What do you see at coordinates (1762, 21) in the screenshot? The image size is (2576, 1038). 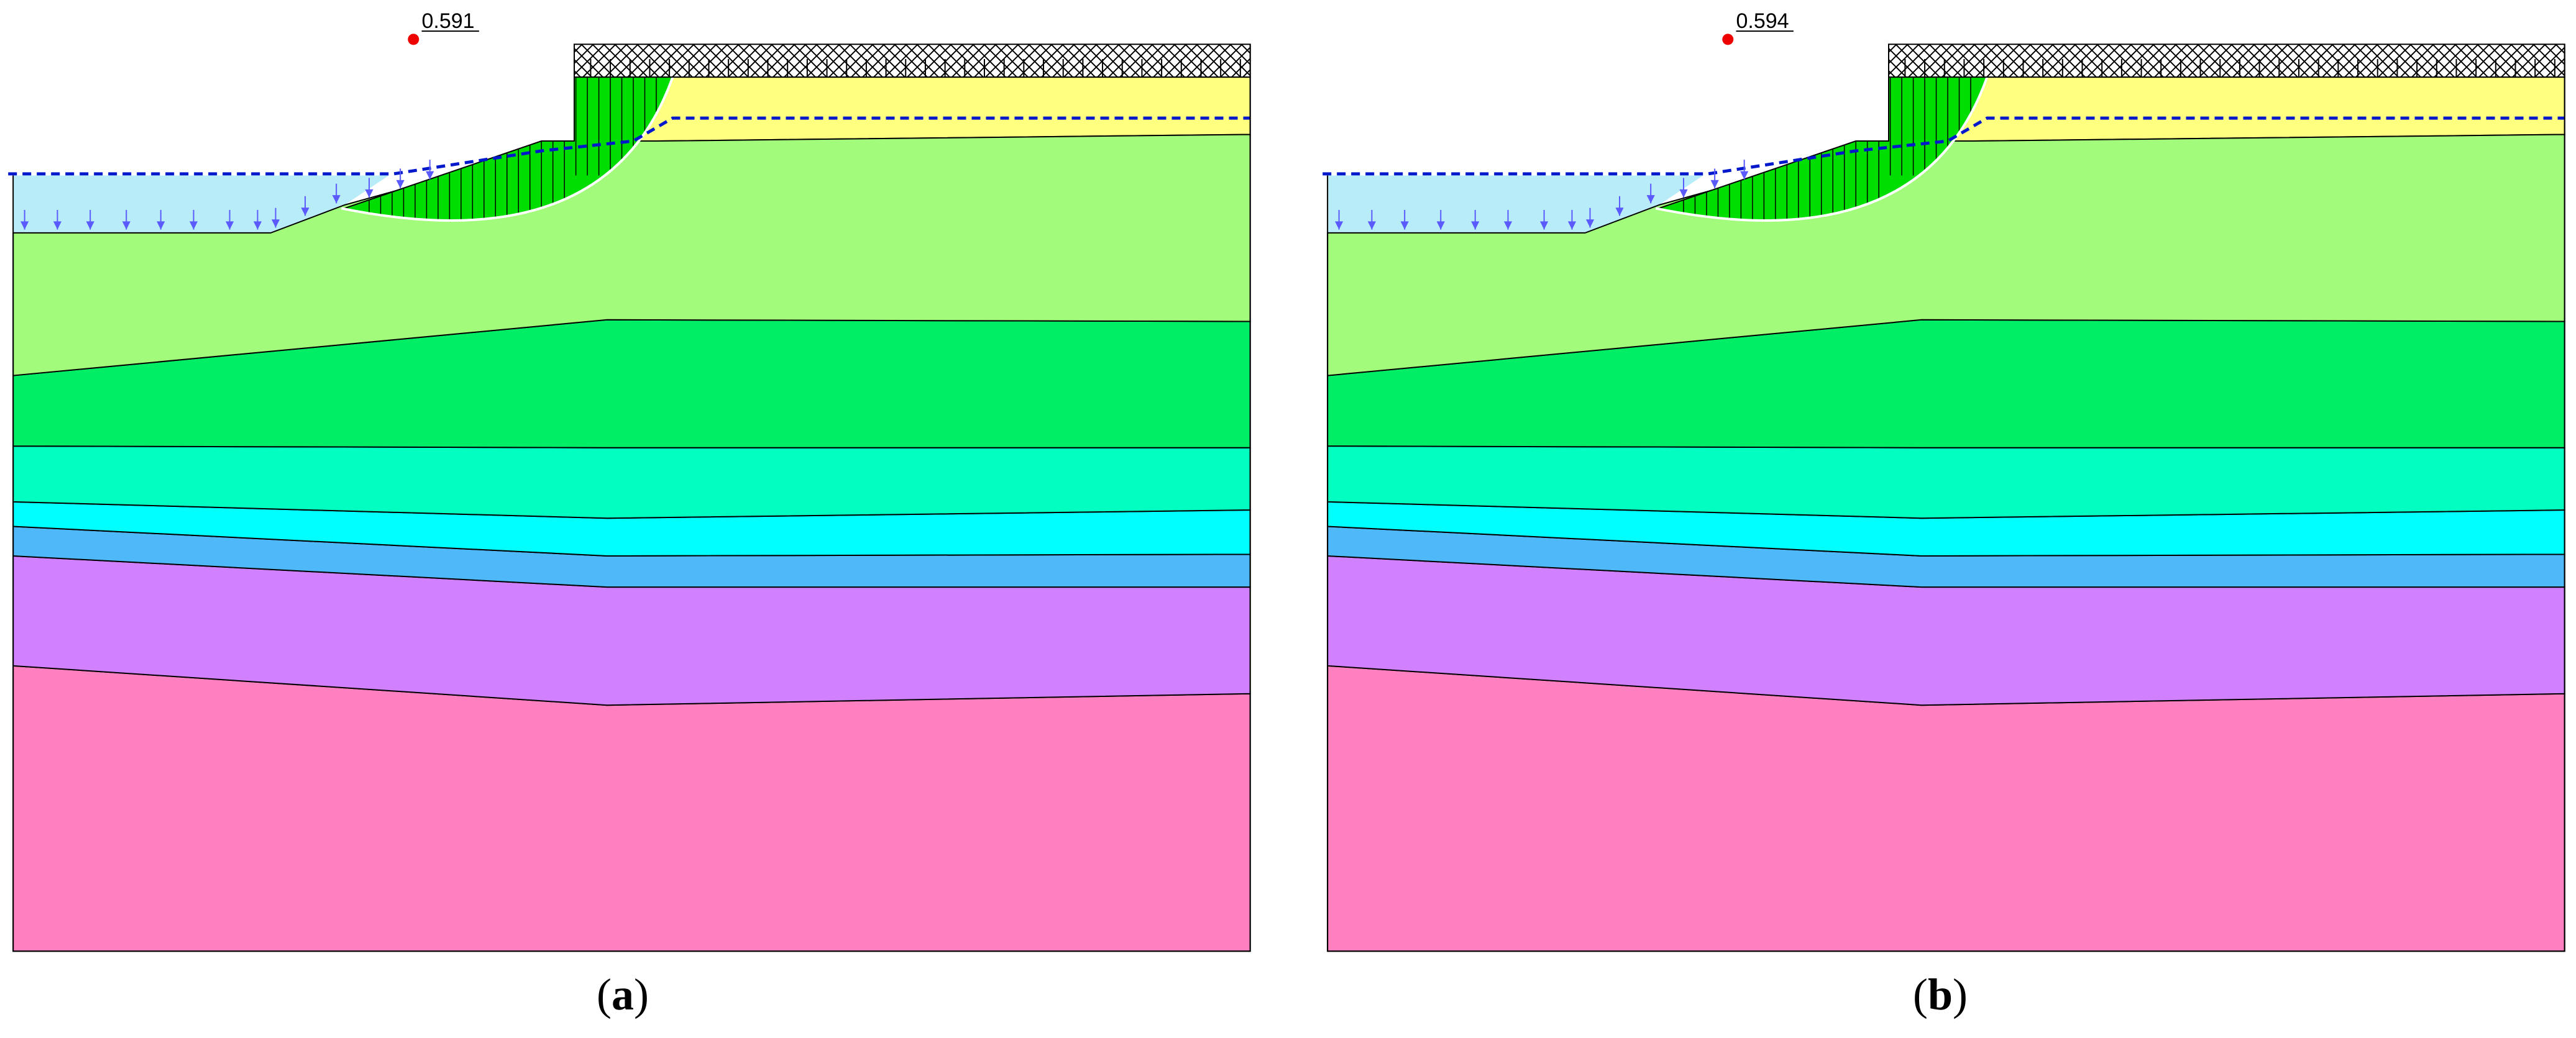 I see `factor-of-safety-label: 0.594` at bounding box center [1762, 21].